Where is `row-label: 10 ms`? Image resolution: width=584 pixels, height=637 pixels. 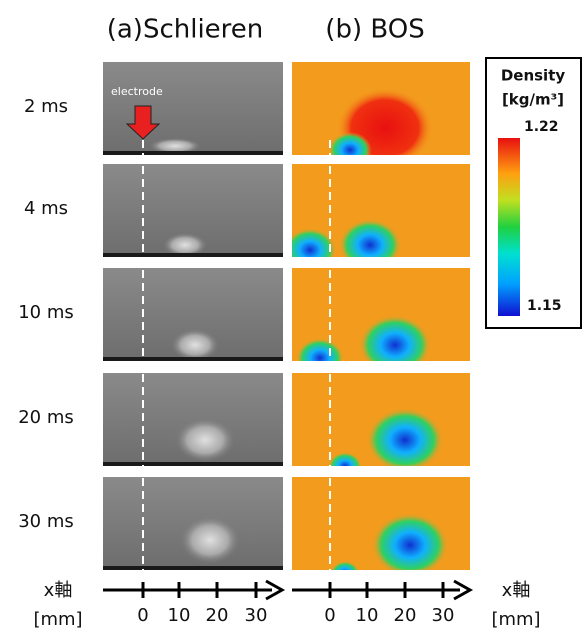
row-label: 10 ms is located at coordinates (46, 312).